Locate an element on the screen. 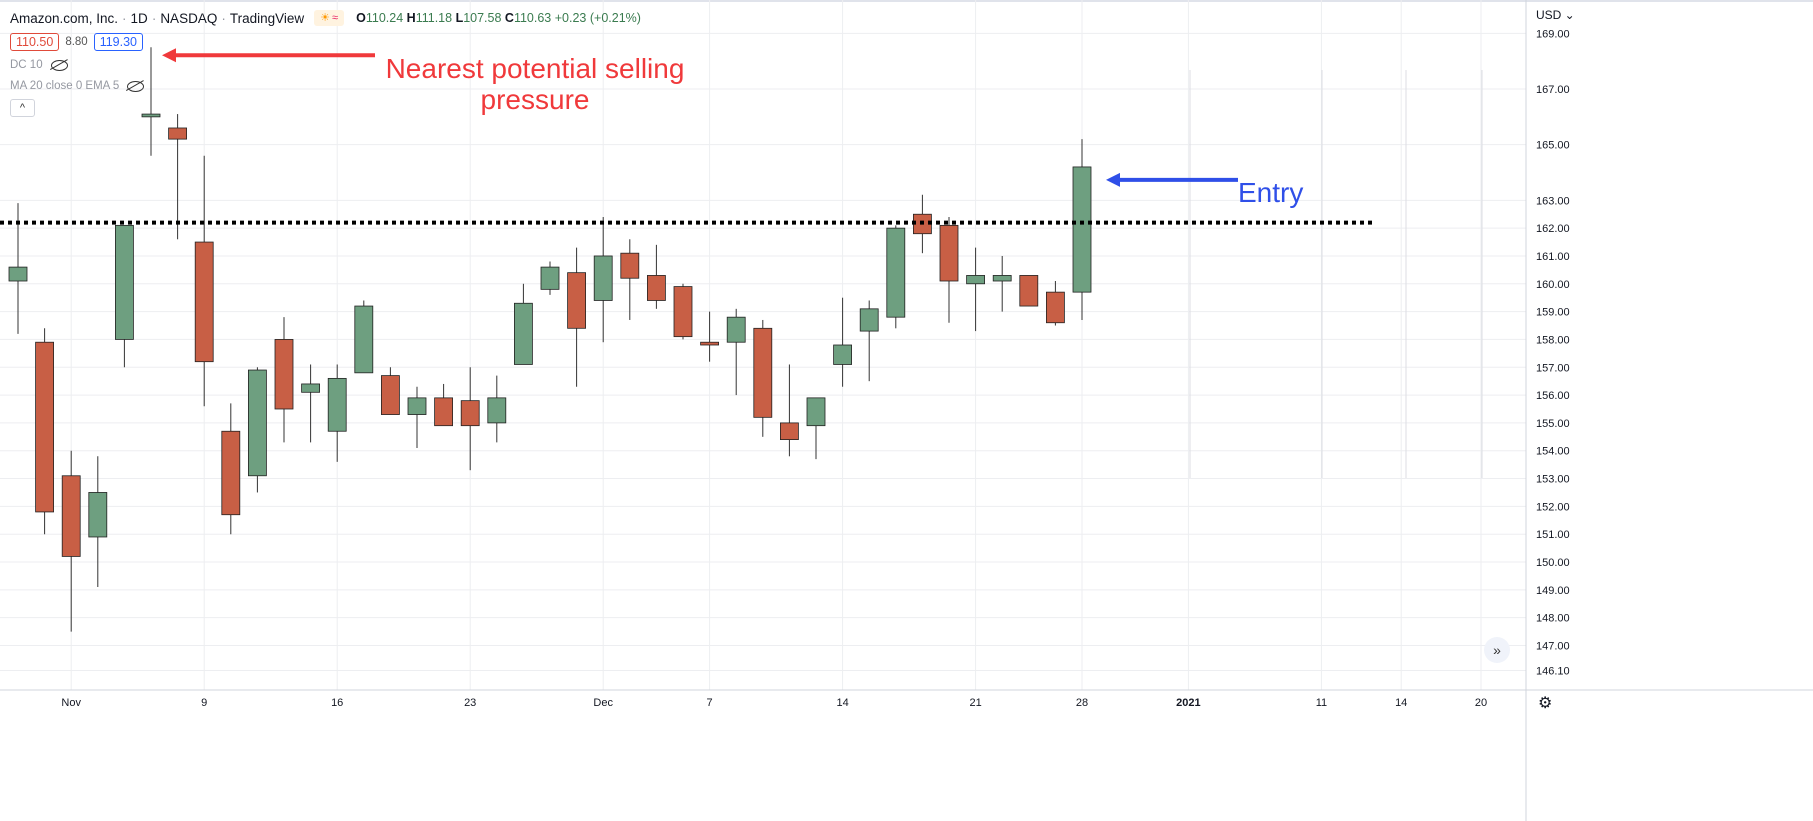  ohlc-high: 111.18 is located at coordinates (434, 18).